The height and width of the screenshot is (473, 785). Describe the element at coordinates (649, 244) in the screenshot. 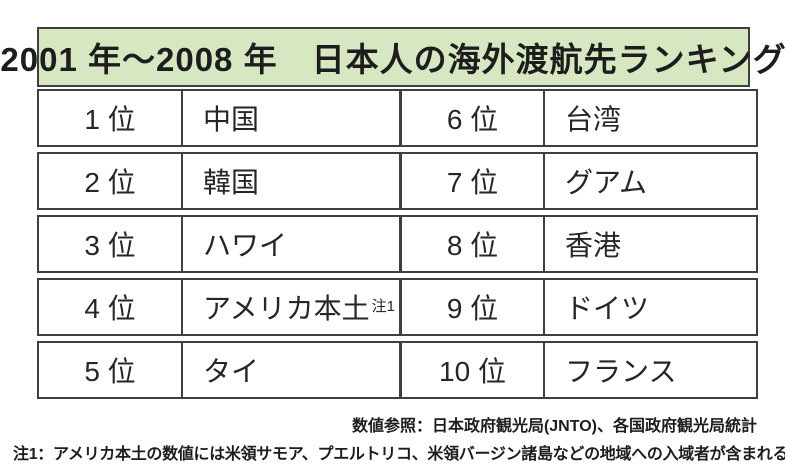

I see `destination-cell: 香港` at that location.